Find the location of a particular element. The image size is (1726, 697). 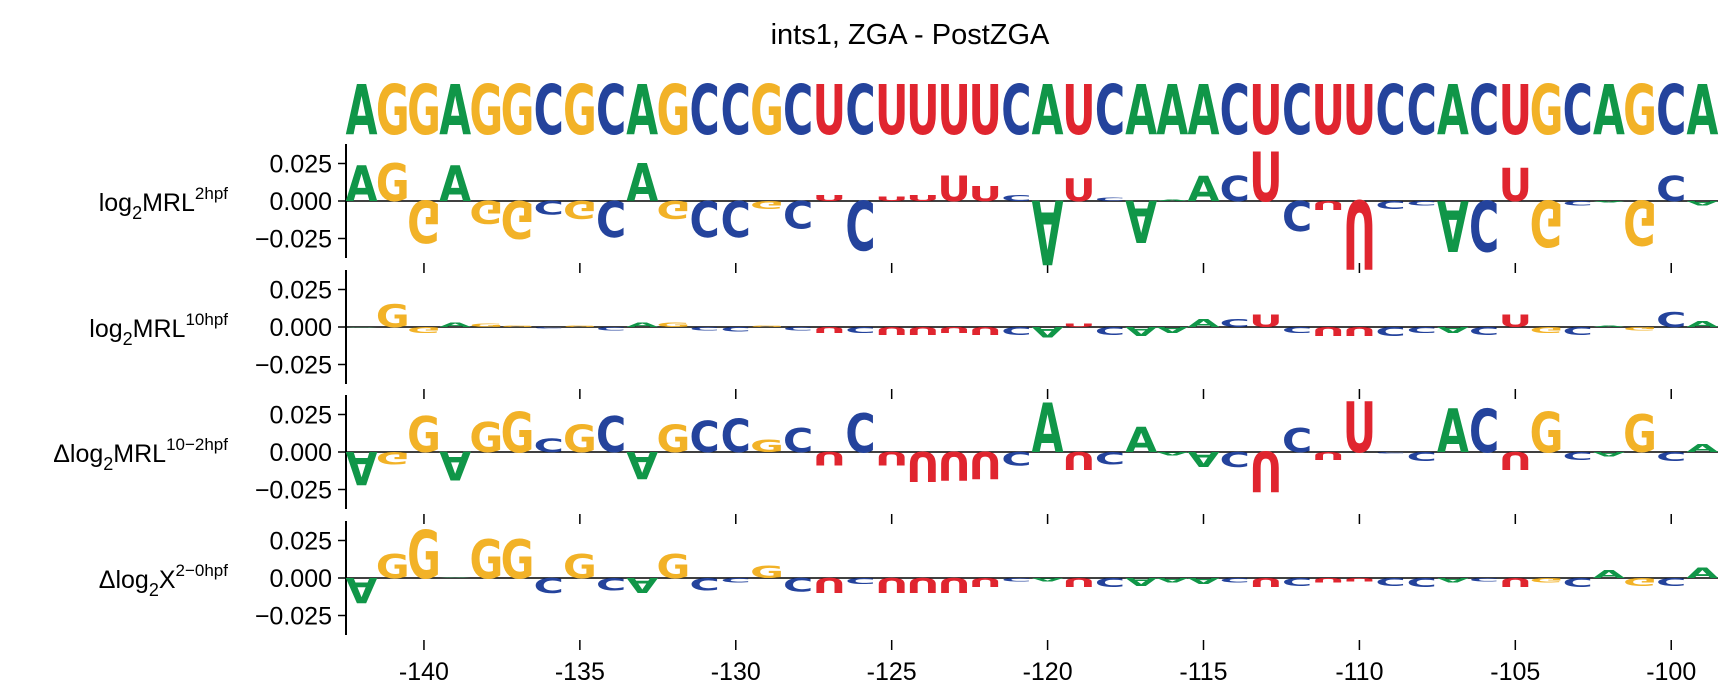

panel-1-letter-9: C is located at coordinates (611, 218).